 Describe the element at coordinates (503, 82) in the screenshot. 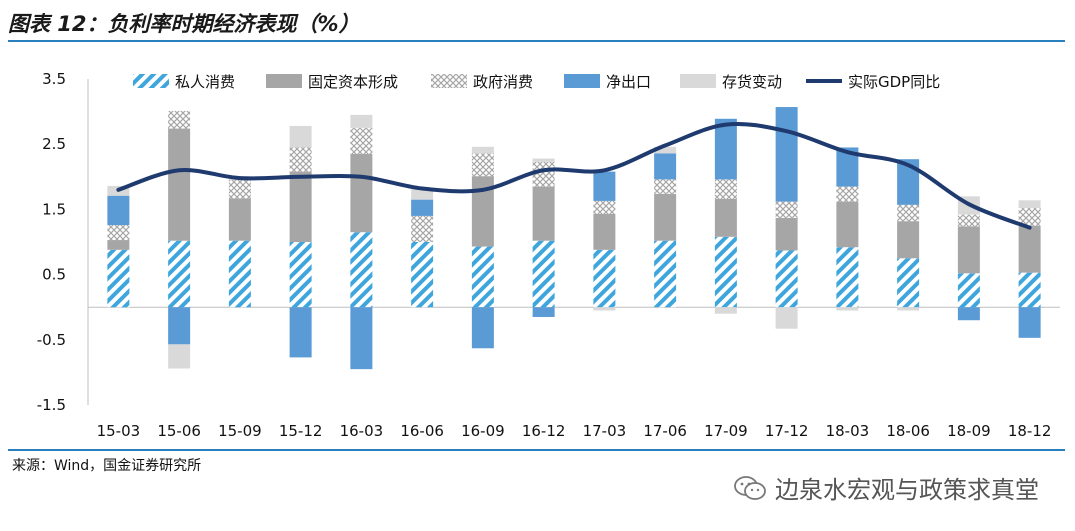

I see `legend-label: 政府消费` at that location.